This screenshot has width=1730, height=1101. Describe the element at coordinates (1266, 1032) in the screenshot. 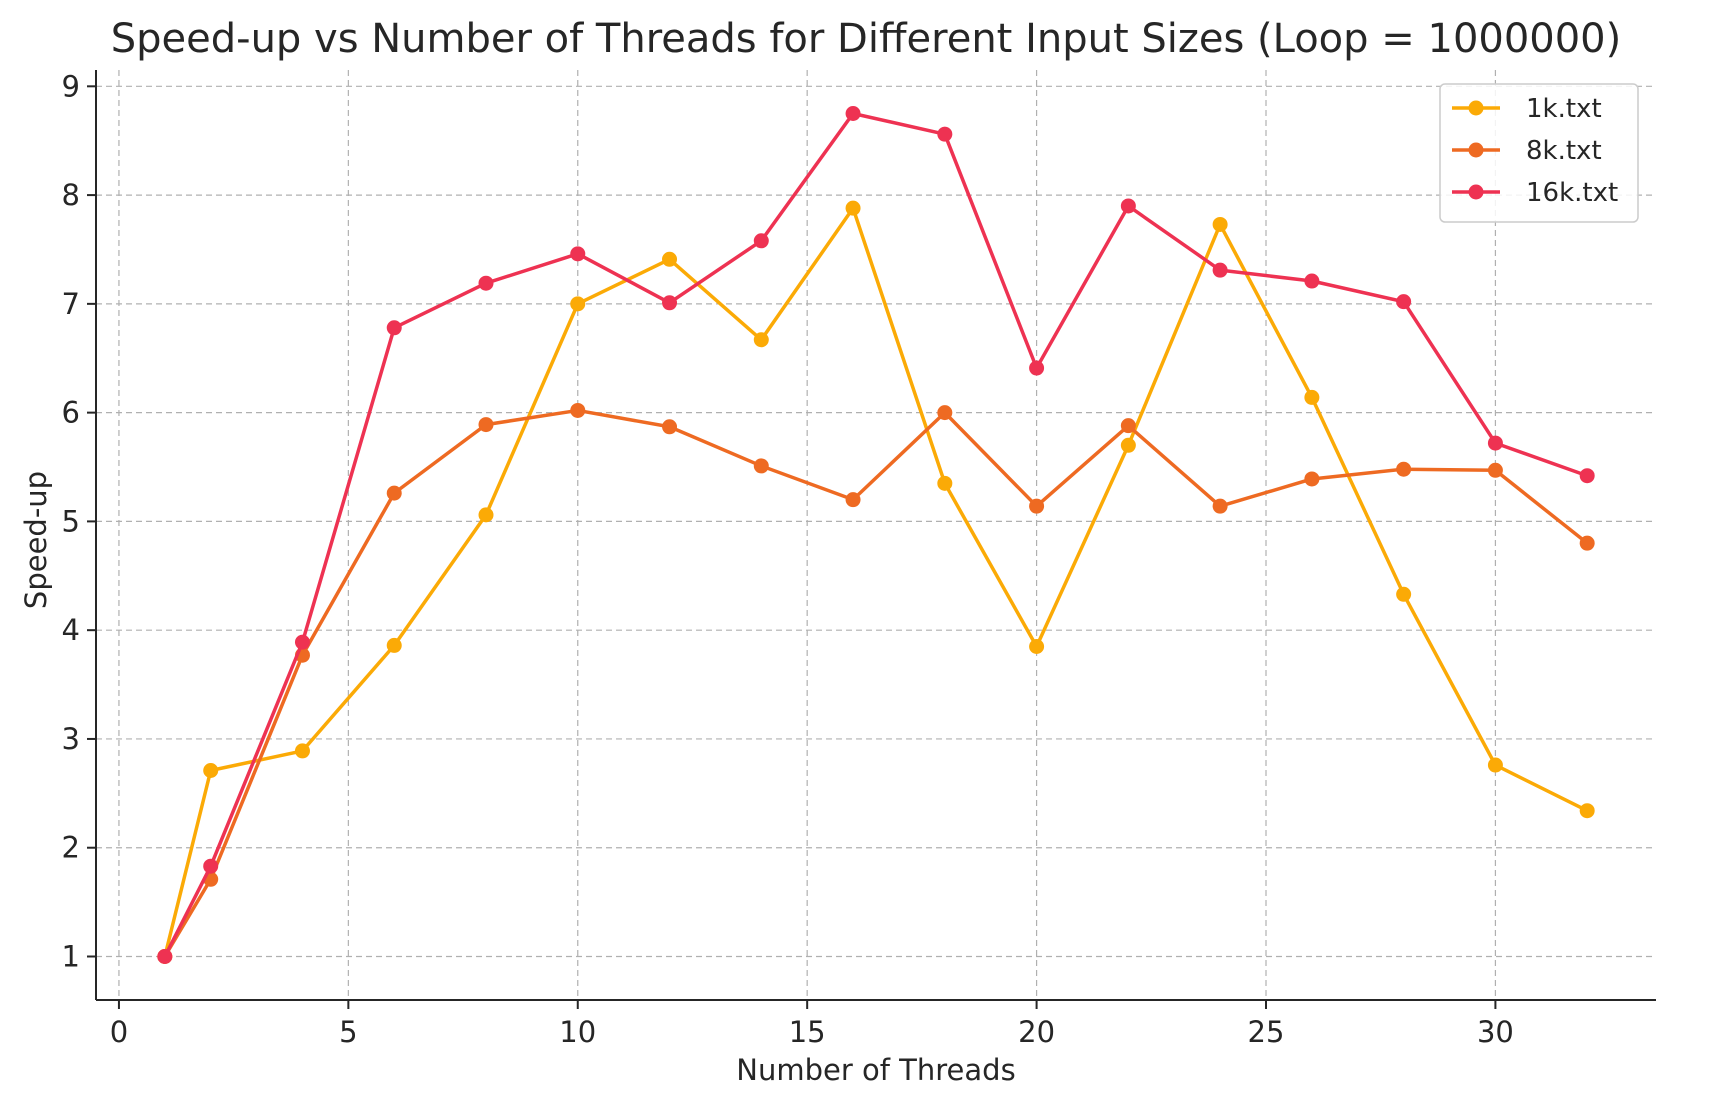

I see `x-tick-label: 25` at that location.